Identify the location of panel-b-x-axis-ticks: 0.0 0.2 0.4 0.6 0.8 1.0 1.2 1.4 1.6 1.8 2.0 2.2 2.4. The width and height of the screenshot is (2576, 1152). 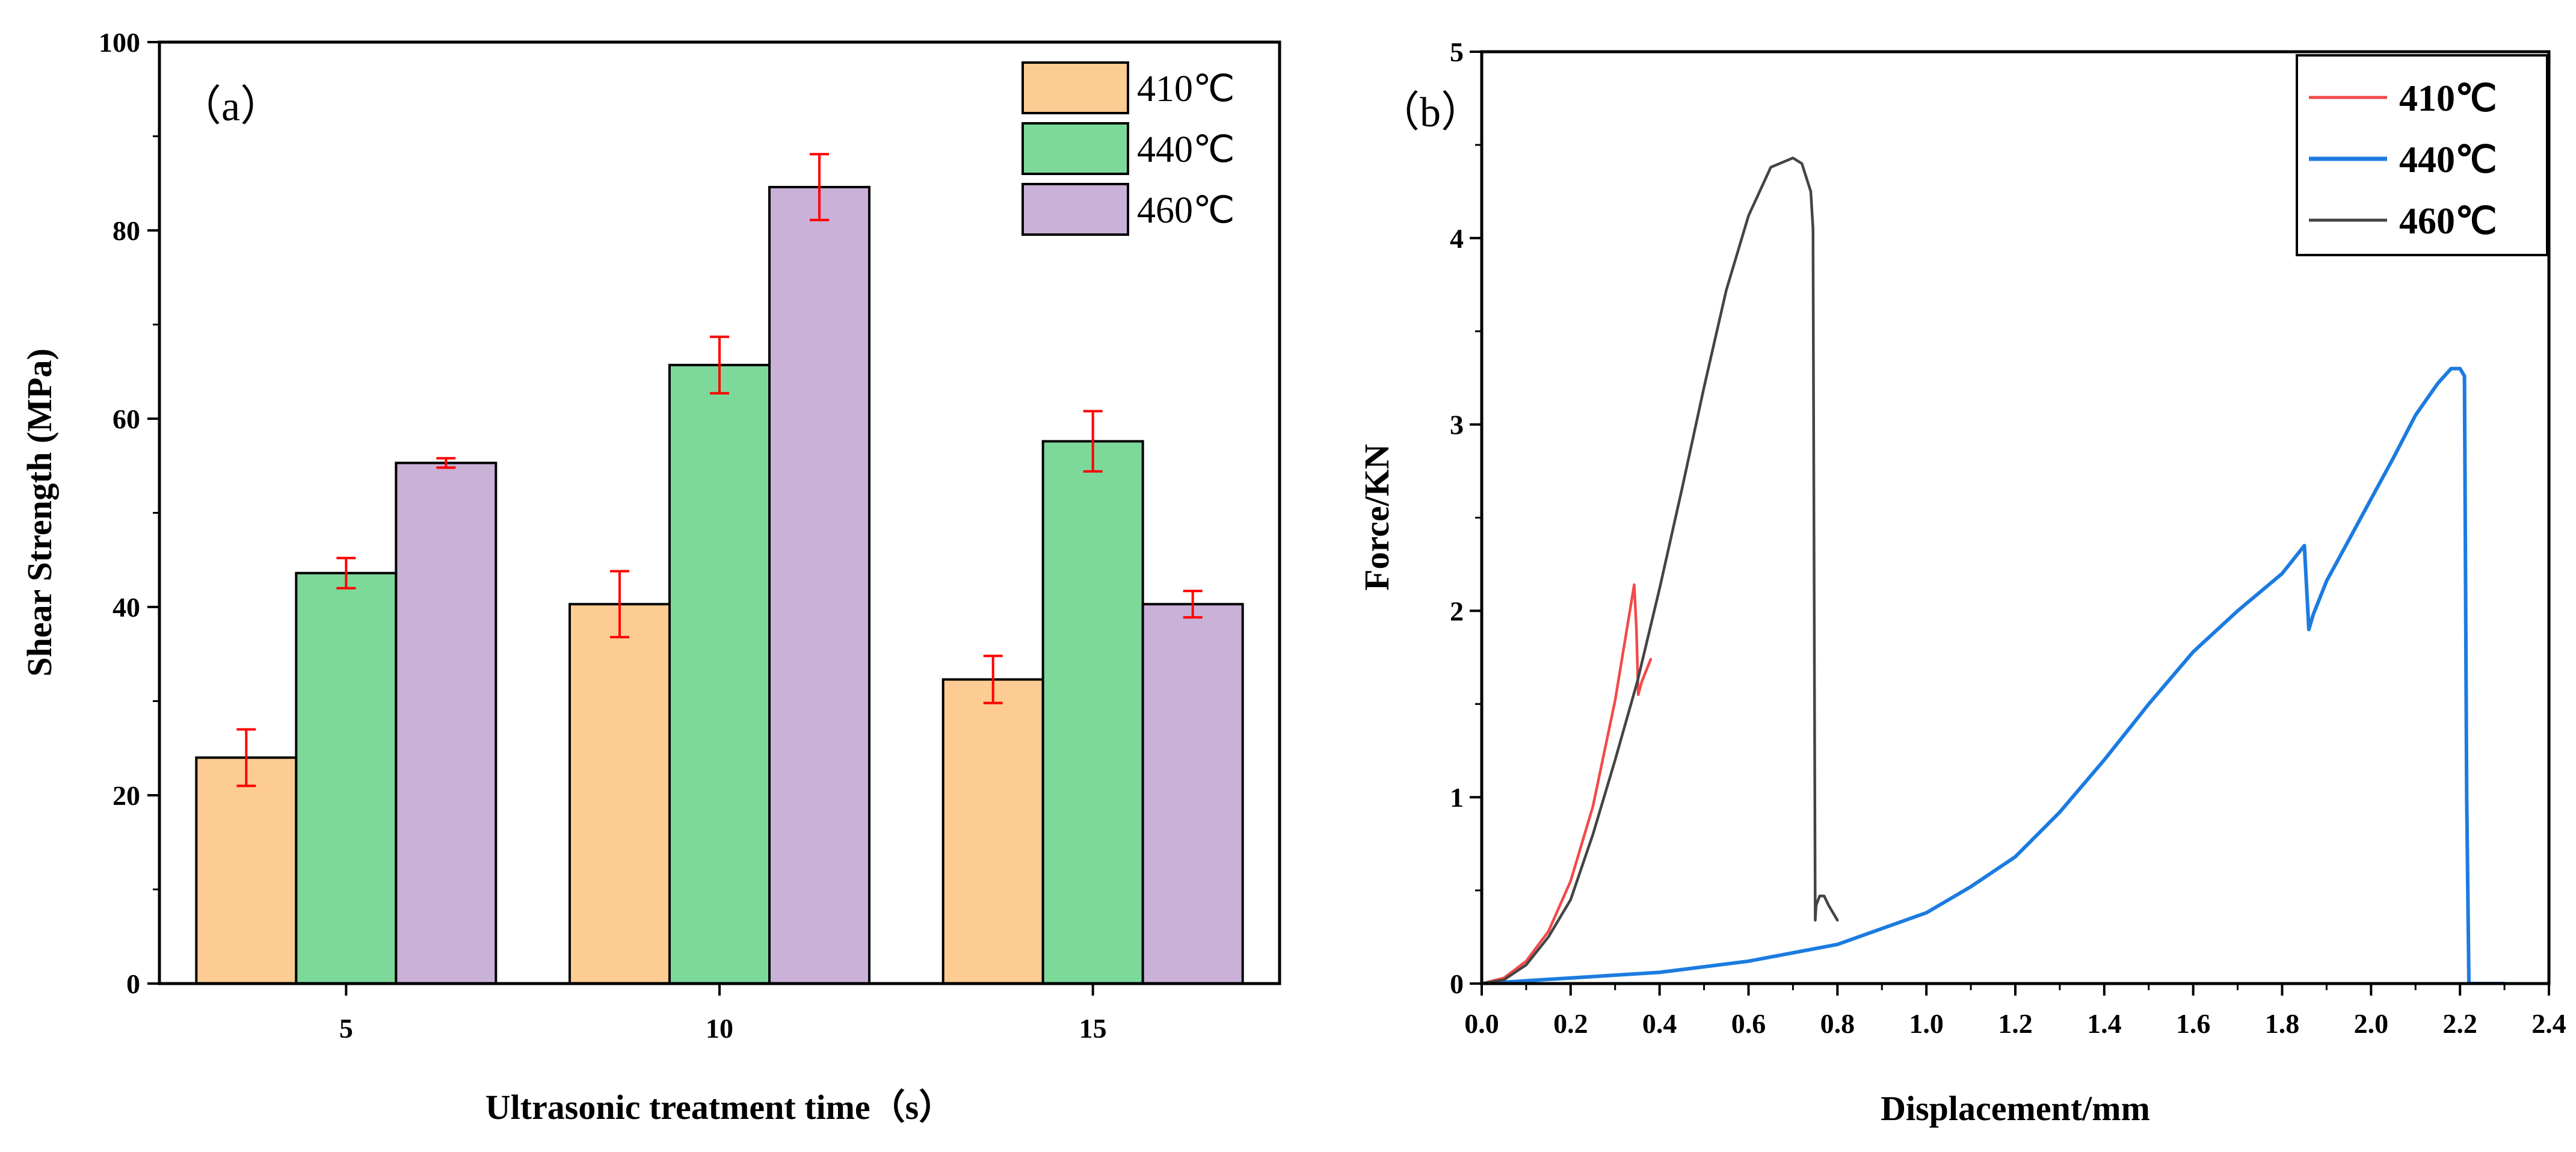
(2015, 1012).